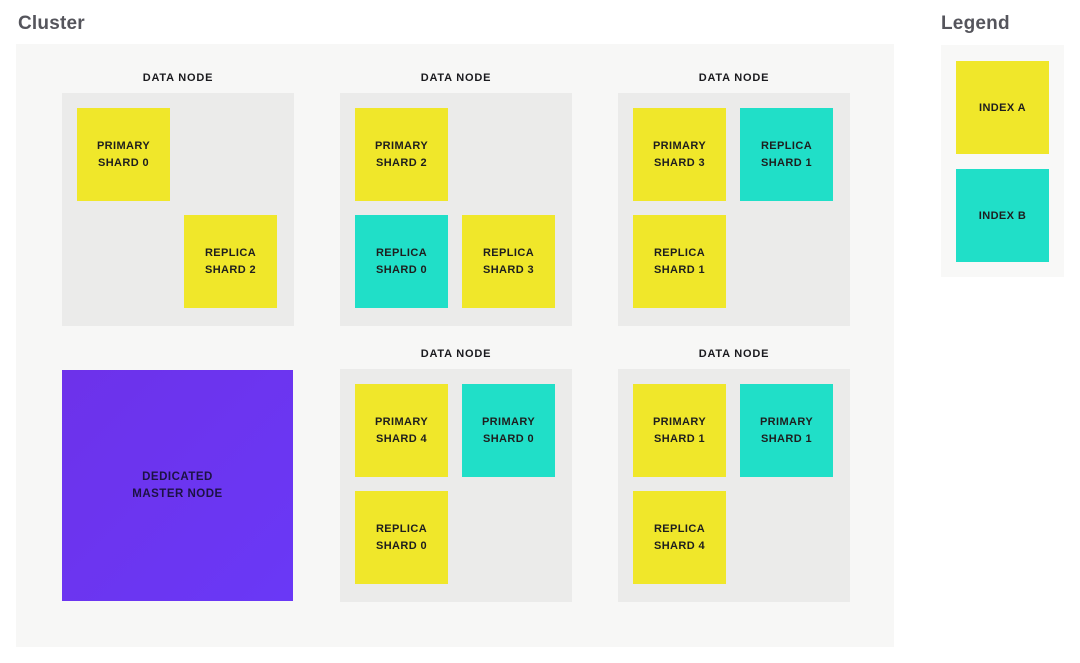 This screenshot has width=1080, height=663. I want to click on data-node-3-label: DATA NODE, so click(734, 78).